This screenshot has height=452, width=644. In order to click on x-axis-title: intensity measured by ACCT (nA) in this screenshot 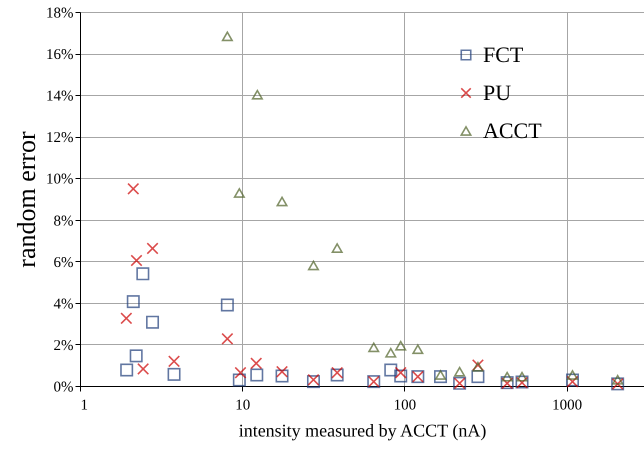, I will do `click(362, 430)`.